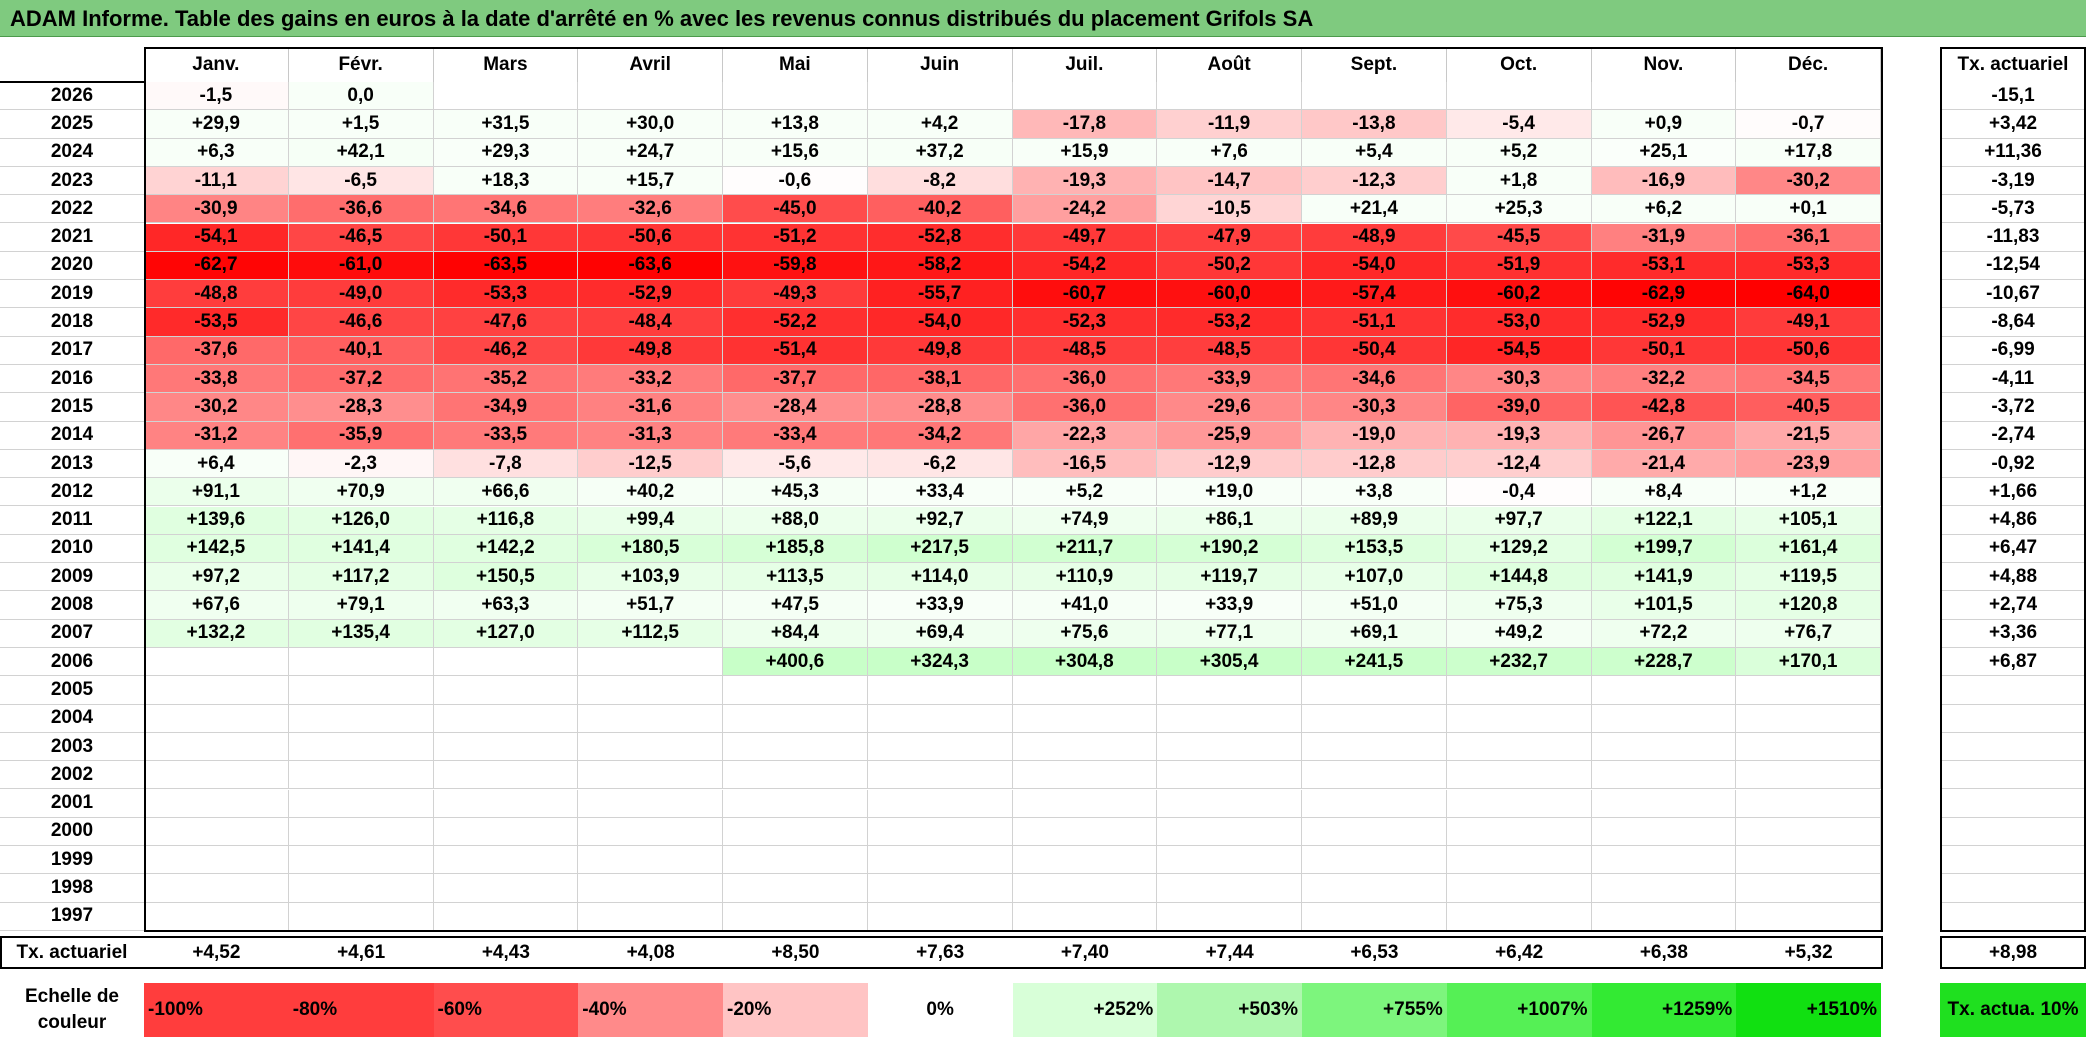 The height and width of the screenshot is (1037, 2086). What do you see at coordinates (1664, 322) in the screenshot?
I see `gain-cell: -52,9` at bounding box center [1664, 322].